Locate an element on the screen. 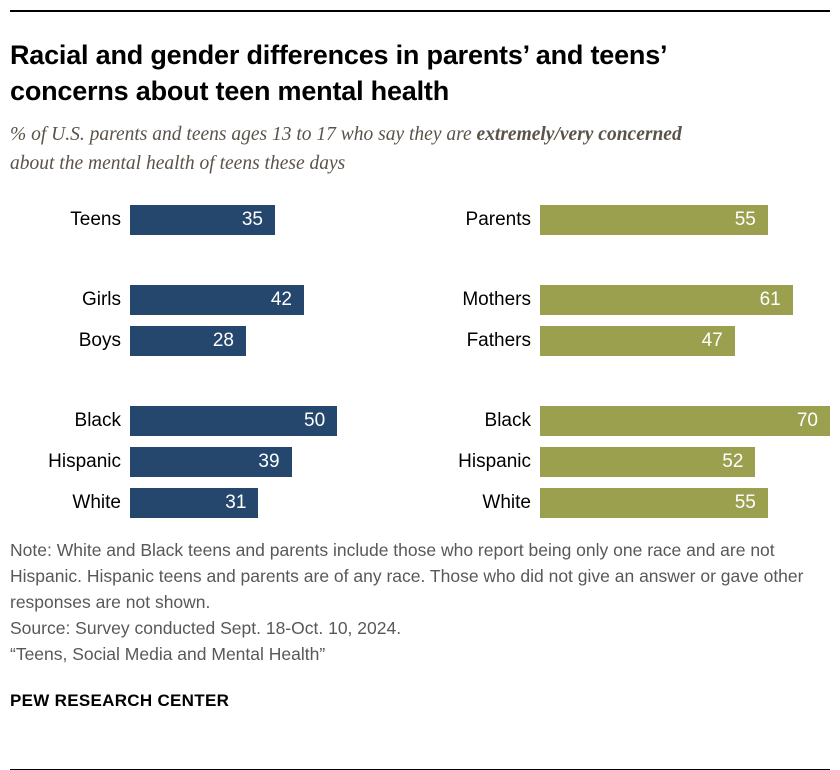 This screenshot has width=840, height=770. bar: 31 is located at coordinates (194, 503).